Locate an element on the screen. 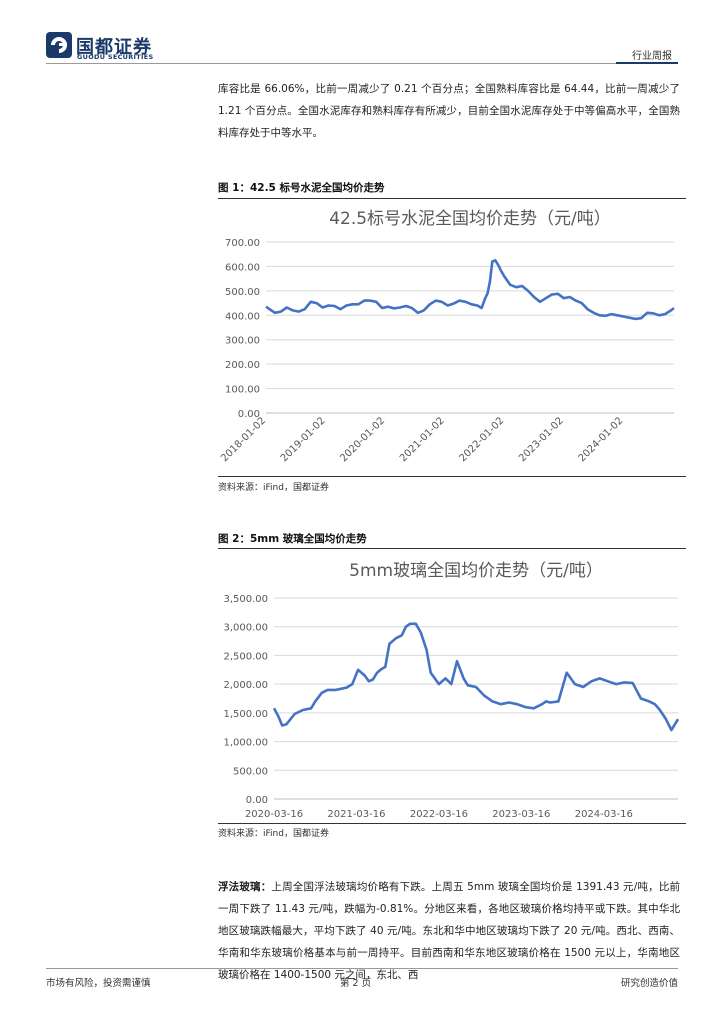  x-tick-label: 2019-01-02 is located at coordinates (303, 439).